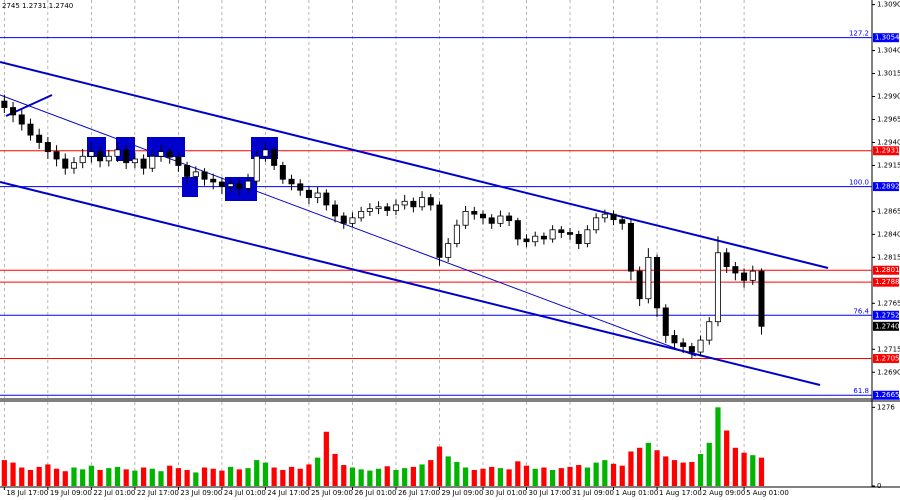 Image resolution: width=900 pixels, height=500 pixels. Describe the element at coordinates (288, 493) in the screenshot. I see `x-tick-label: 24 Jul 17:00` at that location.